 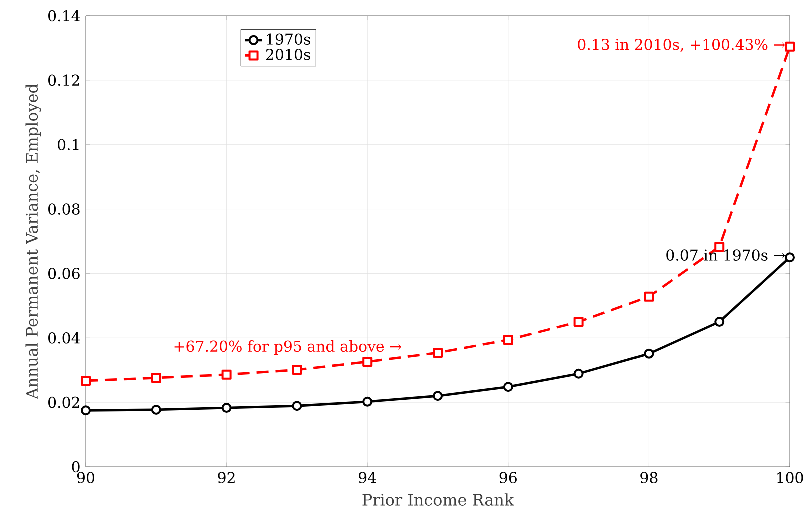 I want to click on x-axis-title: Prior Income Rank, so click(x=438, y=500).